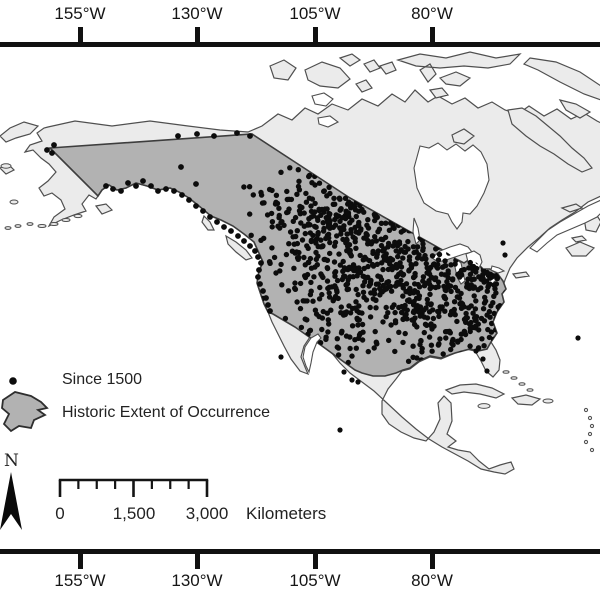 The image size is (600, 600). What do you see at coordinates (13, 381) in the screenshot?
I see `legend-point-swatch` at bounding box center [13, 381].